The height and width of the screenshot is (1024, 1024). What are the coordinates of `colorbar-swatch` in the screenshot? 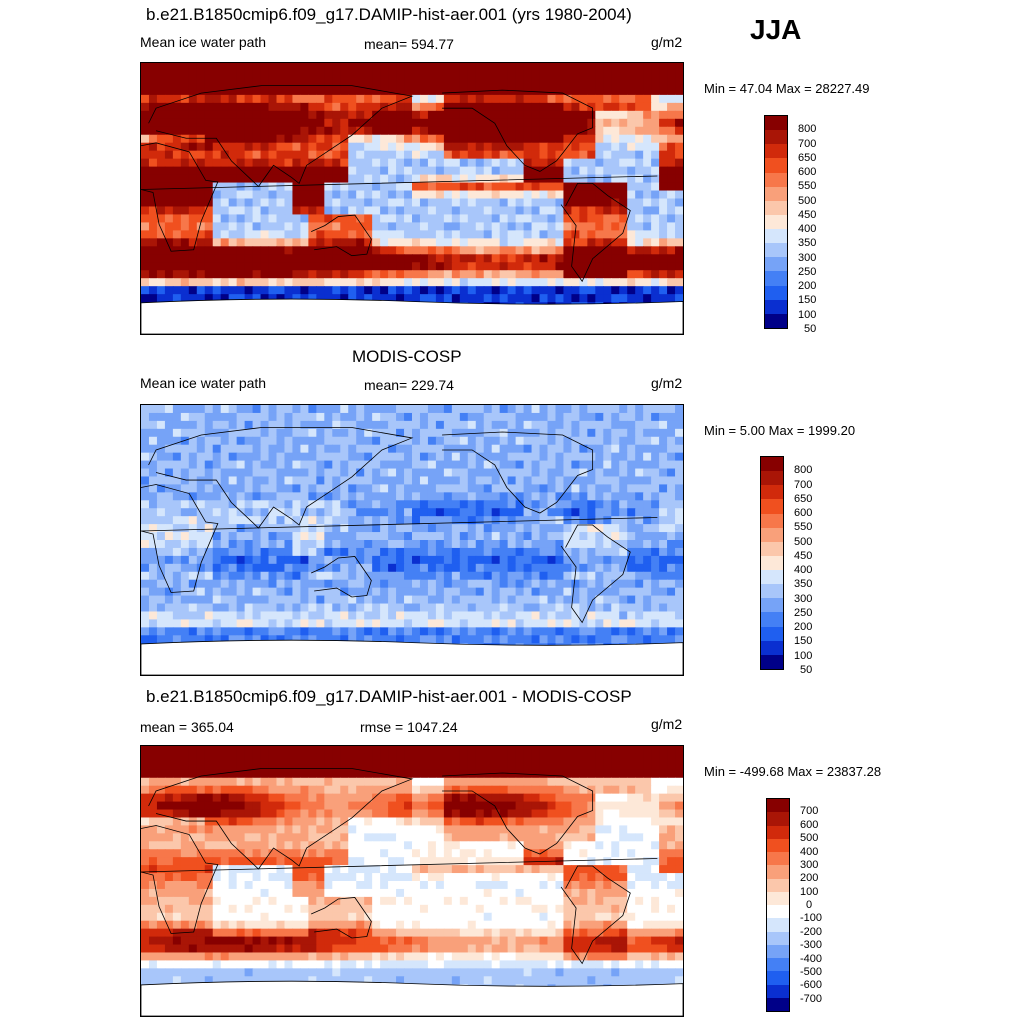 It's located at (776, 278).